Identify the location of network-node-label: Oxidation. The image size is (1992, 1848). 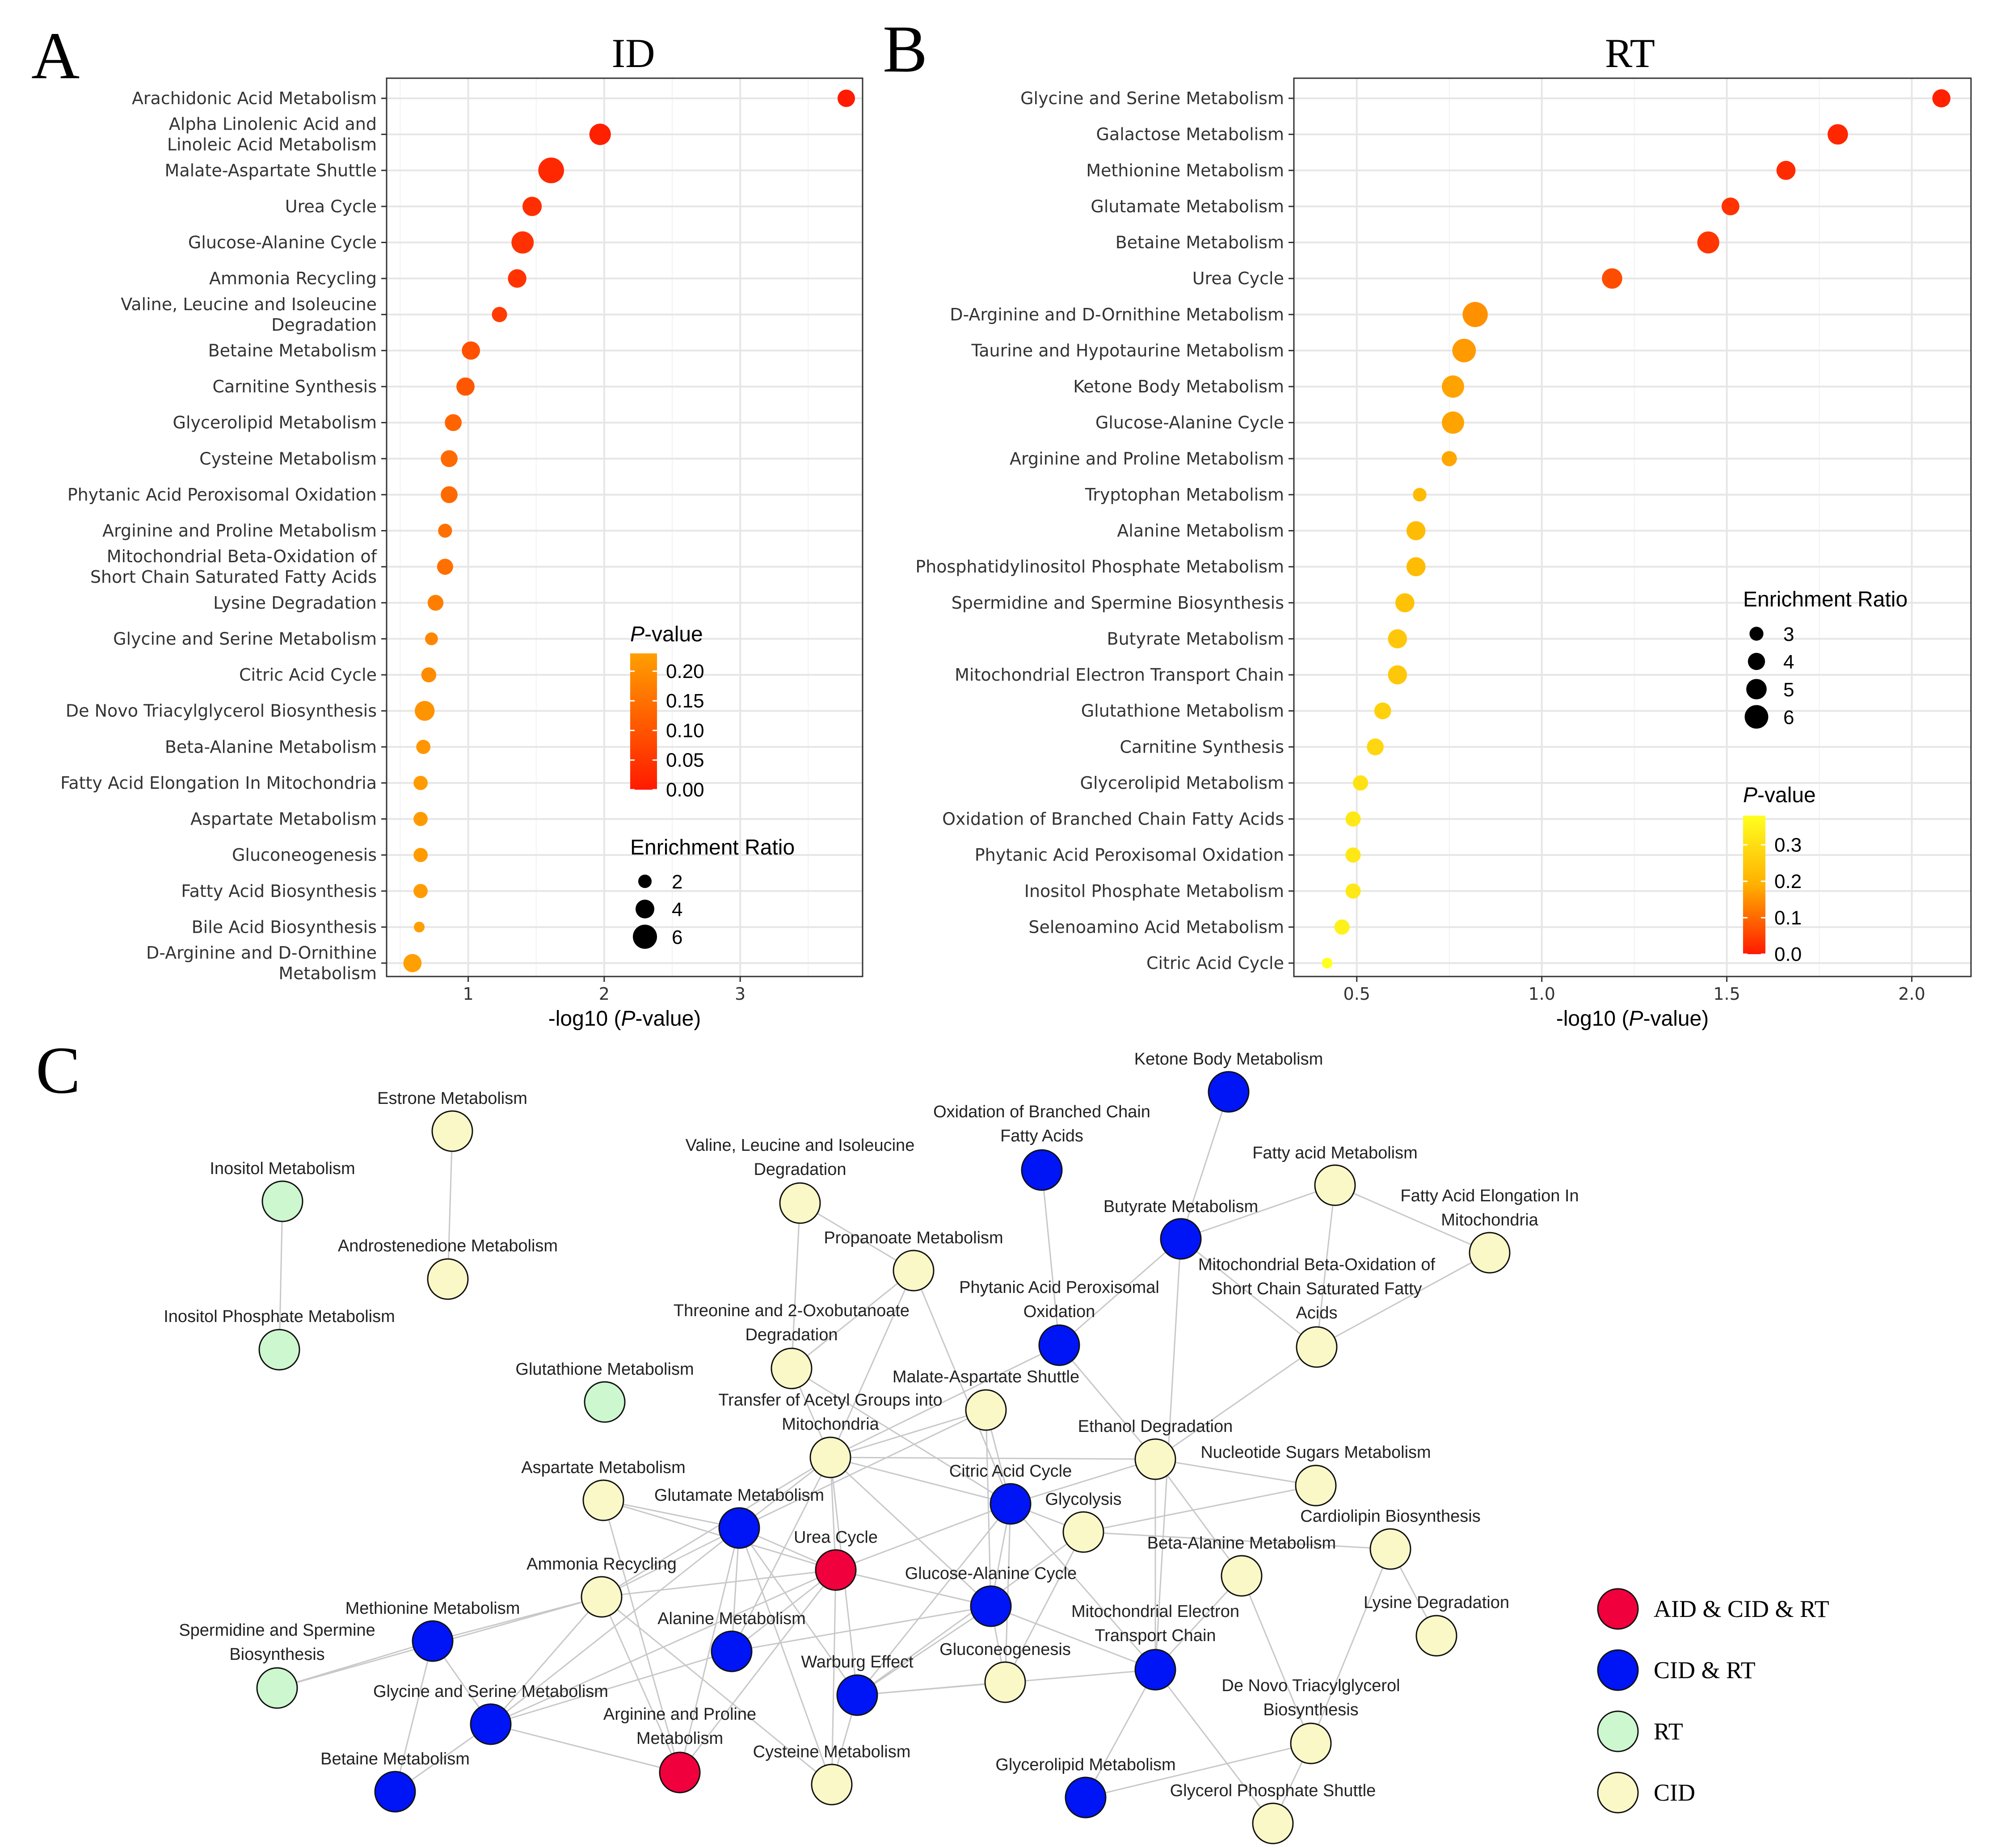
(1059, 1311).